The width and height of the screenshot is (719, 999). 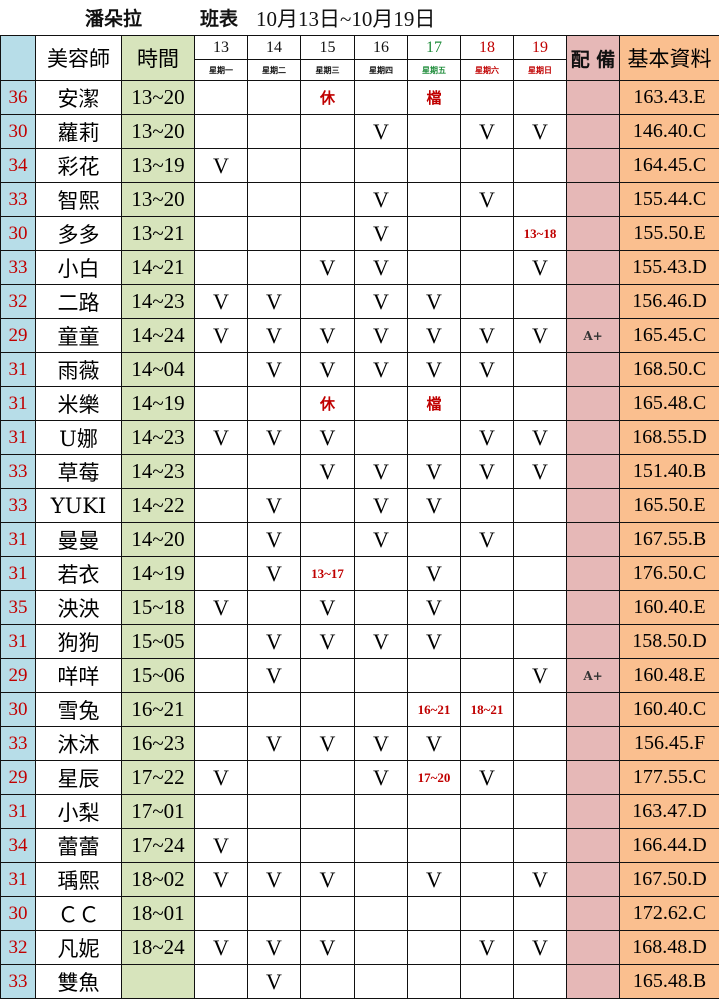 What do you see at coordinates (274, 48) in the screenshot?
I see `header-day-14: 14` at bounding box center [274, 48].